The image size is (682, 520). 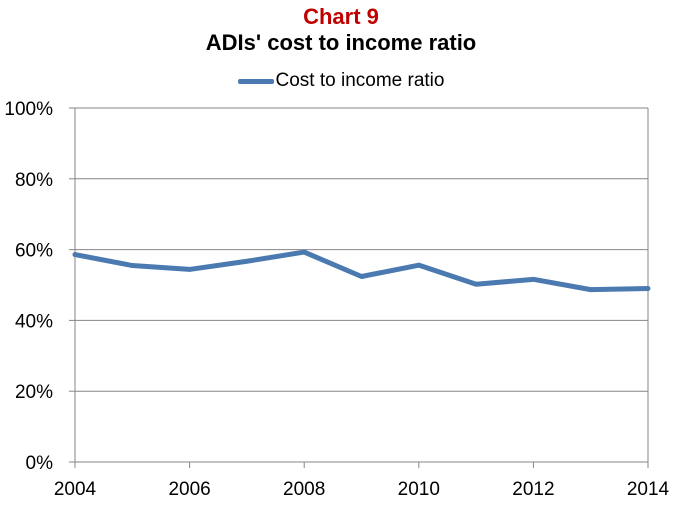 I want to click on x-tick-label: 2006, so click(x=189, y=489).